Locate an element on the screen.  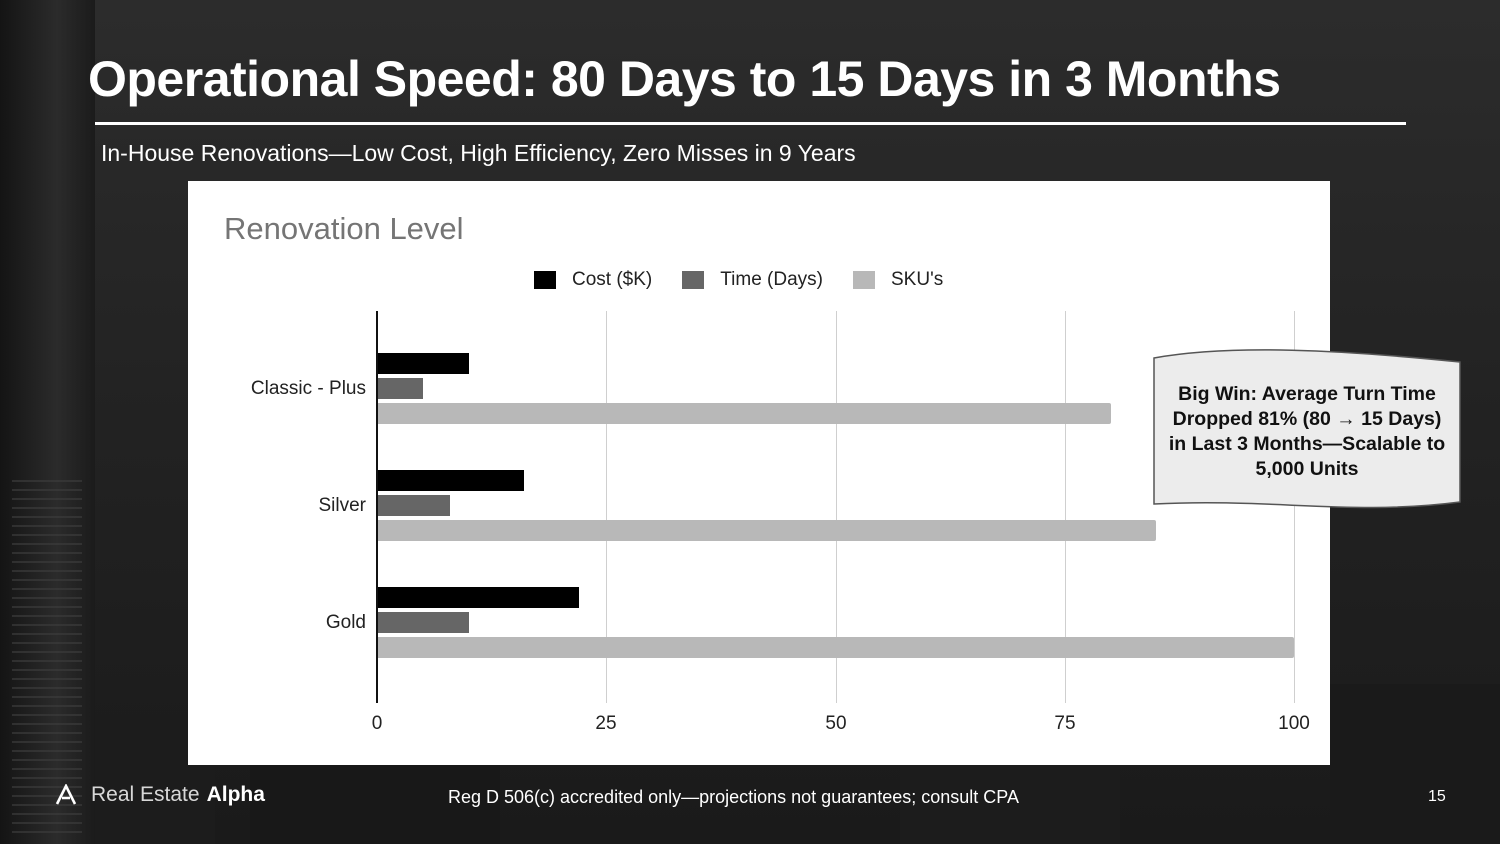
x-tick-label: 0 is located at coordinates (377, 723).